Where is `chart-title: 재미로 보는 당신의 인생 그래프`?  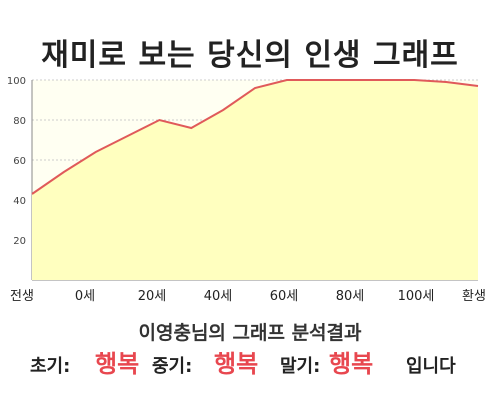
chart-title: 재미로 보는 당신의 인생 그래프 is located at coordinates (250, 55).